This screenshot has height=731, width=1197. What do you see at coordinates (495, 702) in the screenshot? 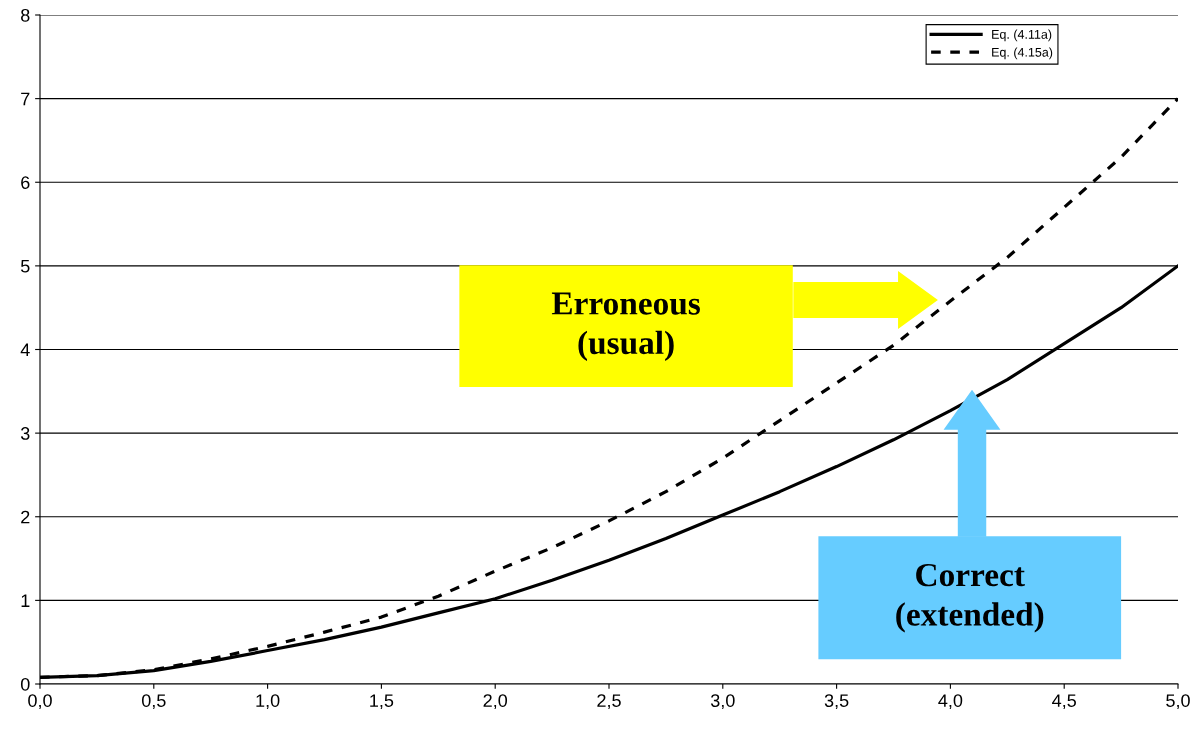
I see `x-tick-label: 2,0` at bounding box center [495, 702].